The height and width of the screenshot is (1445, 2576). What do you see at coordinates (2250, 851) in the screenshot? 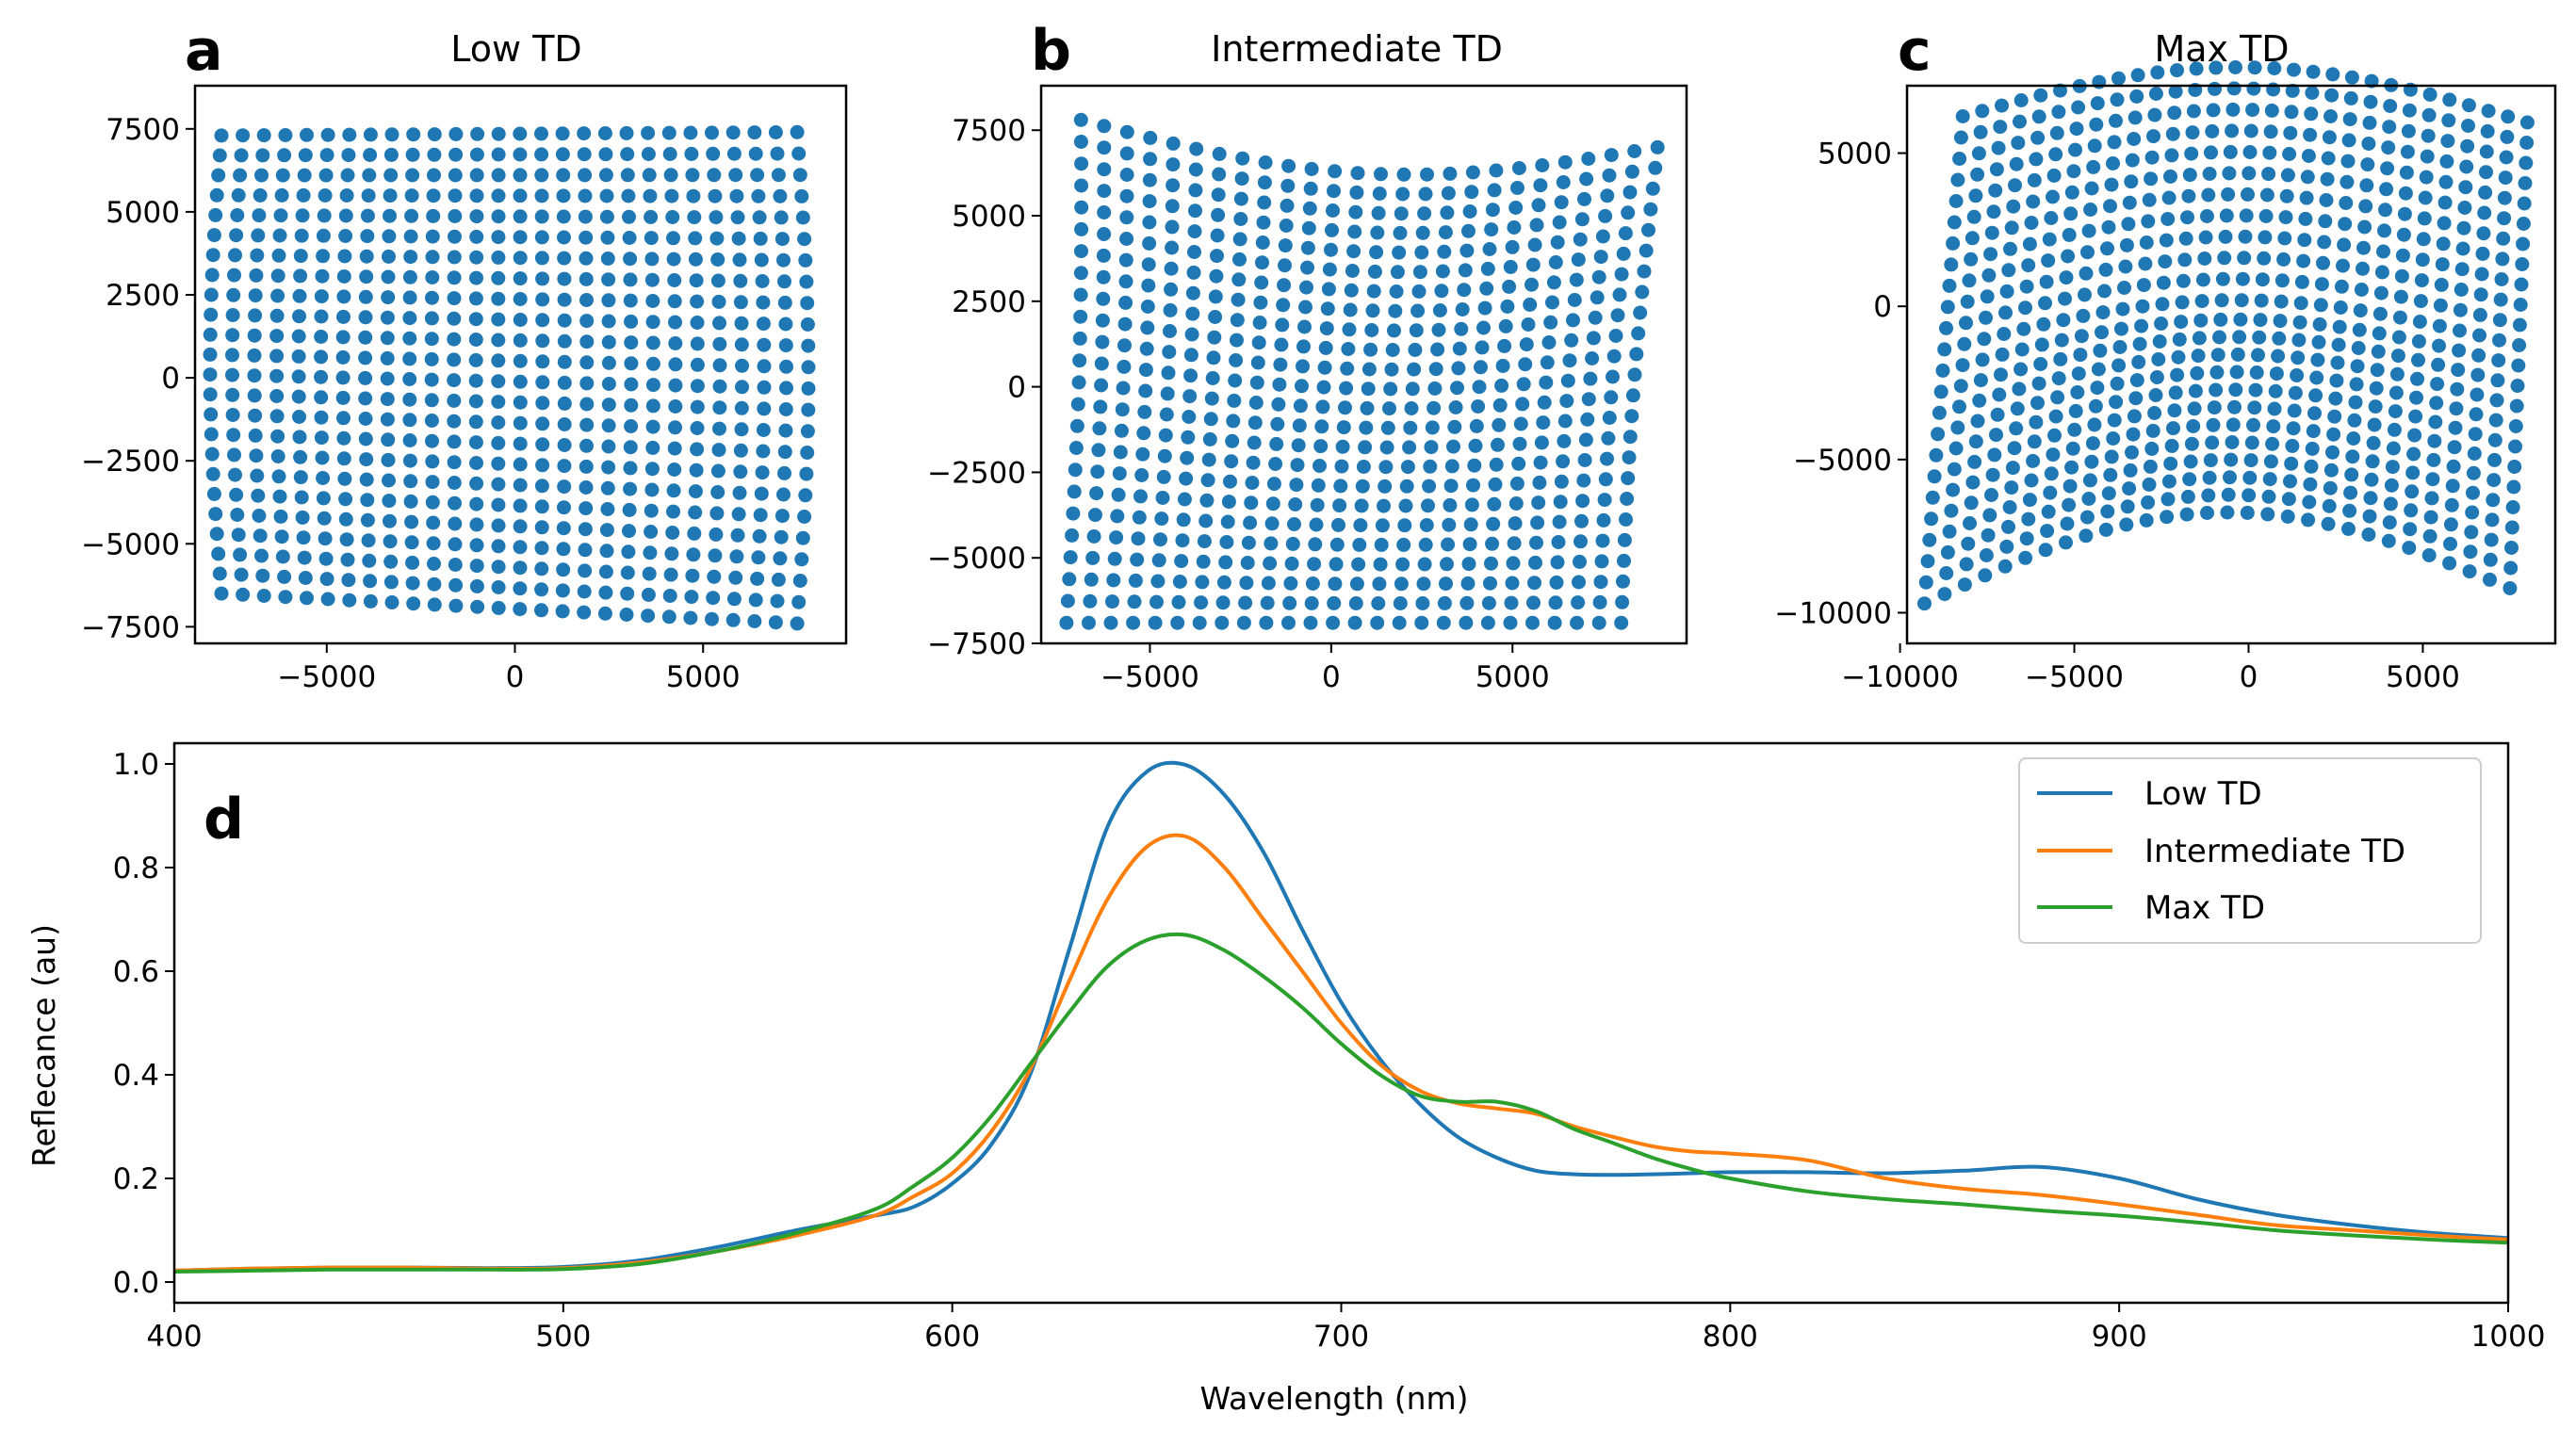
I see `legend-box` at bounding box center [2250, 851].